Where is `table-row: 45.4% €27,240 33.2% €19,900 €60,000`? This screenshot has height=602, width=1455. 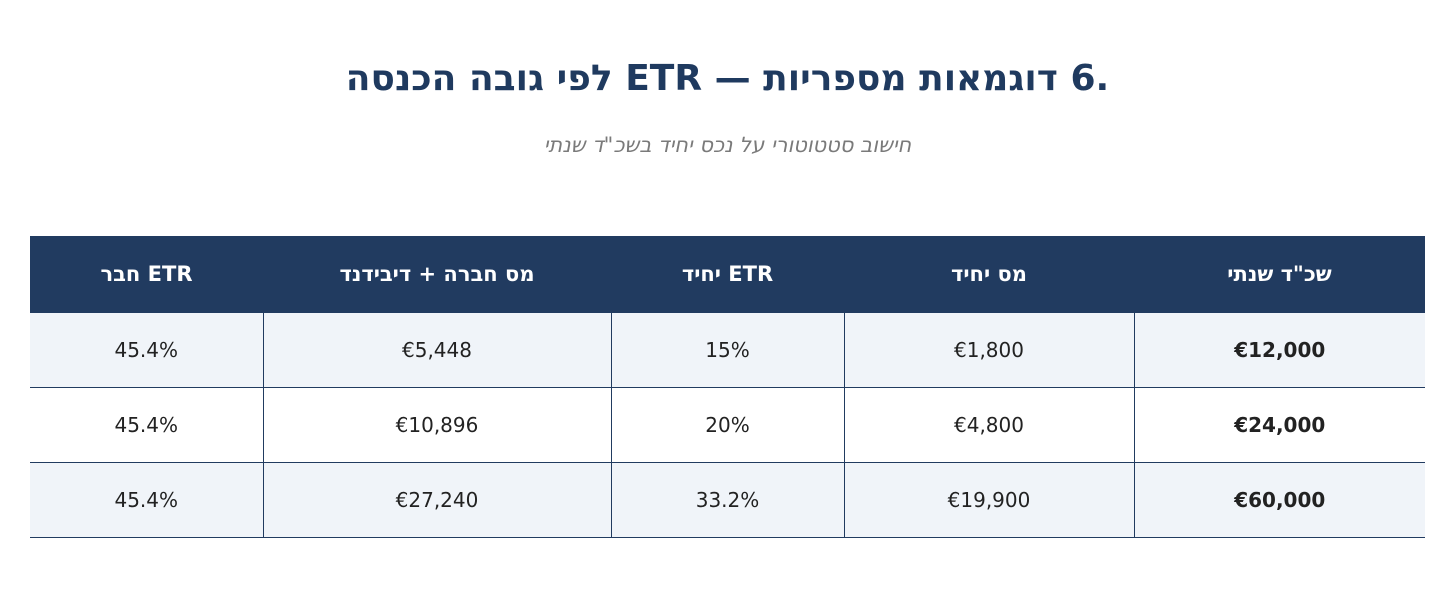
table-row: 45.4% €27,240 33.2% €19,900 €60,000 is located at coordinates (727, 500).